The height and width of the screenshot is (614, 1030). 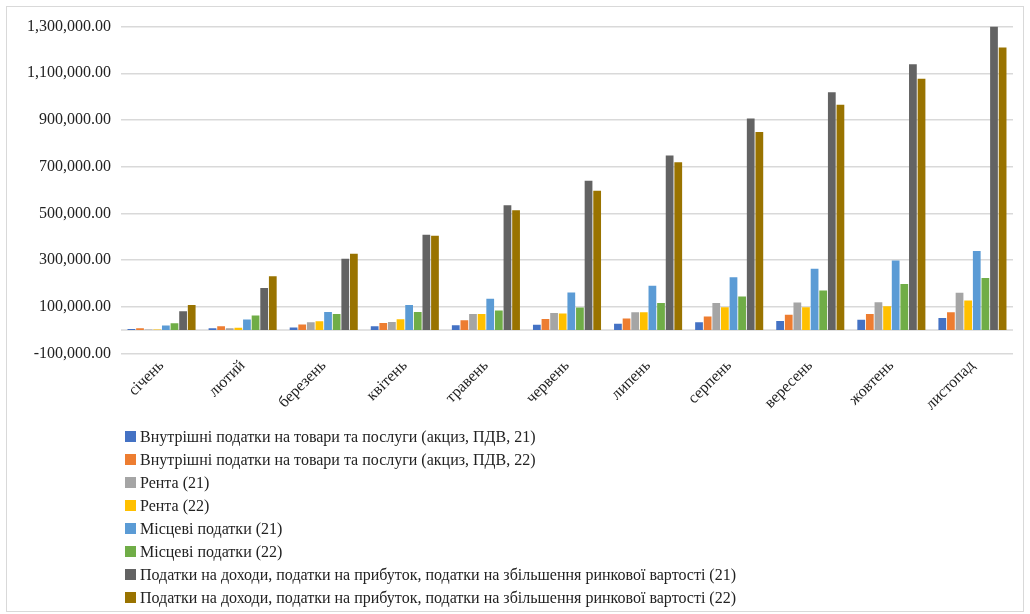 I want to click on legend-label: Податки на доходи, податки на прибуток, податки на збільшення ринкової вартості (21), so click(x=438, y=575).